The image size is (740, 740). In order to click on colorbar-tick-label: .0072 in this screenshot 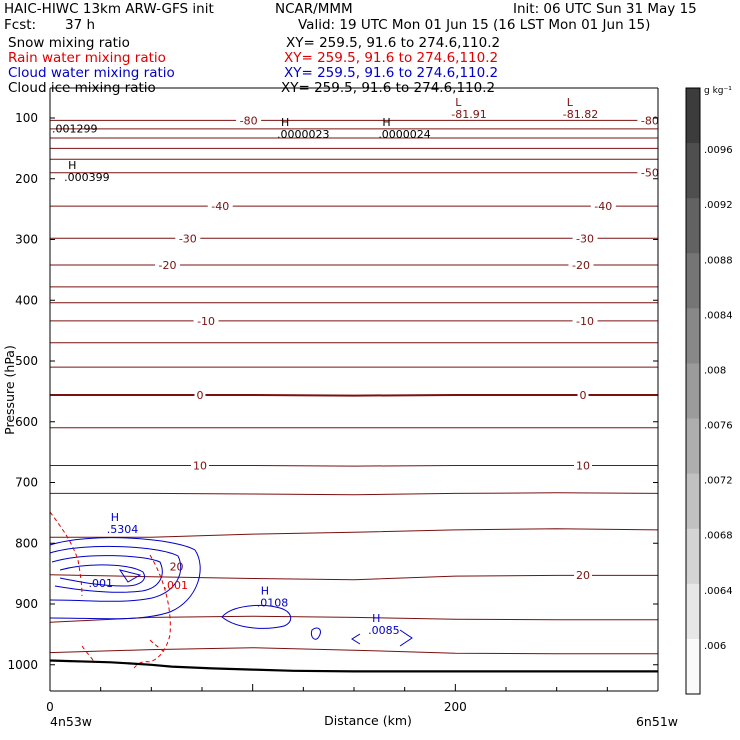, I will do `click(718, 481)`.